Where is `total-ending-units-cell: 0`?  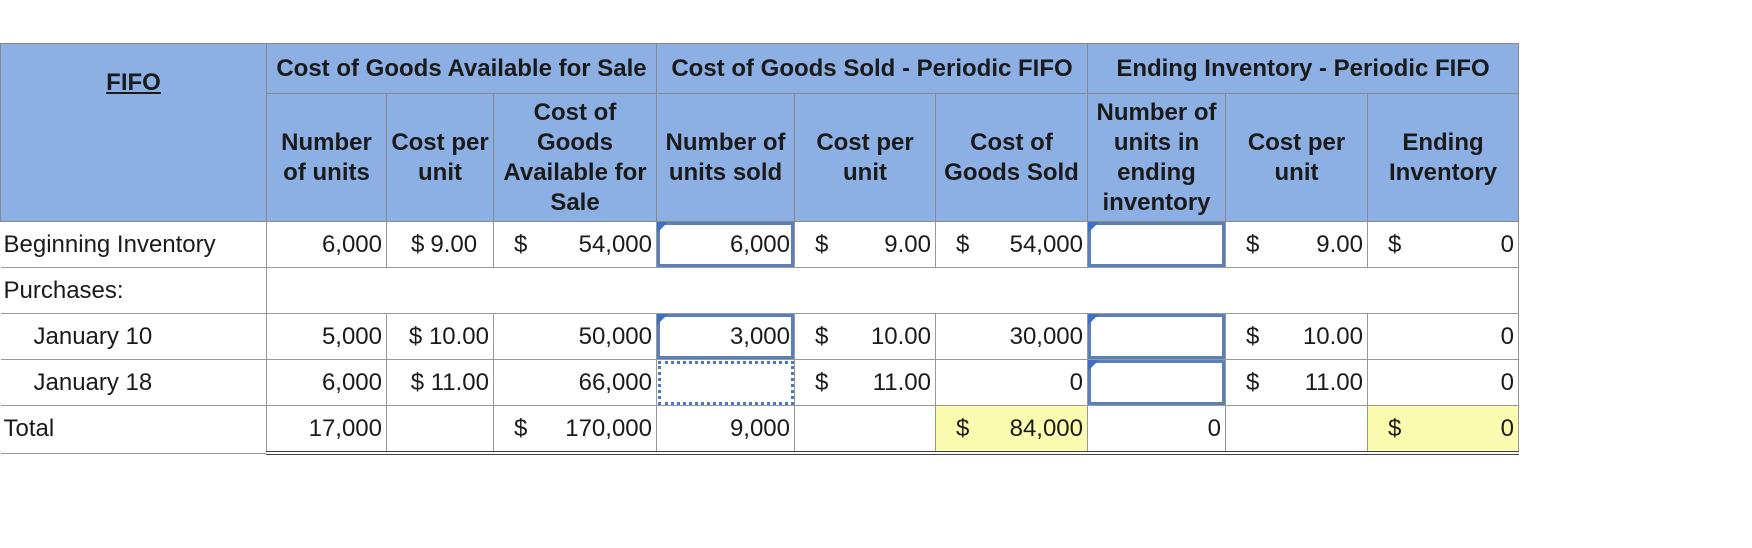 total-ending-units-cell: 0 is located at coordinates (1156, 430).